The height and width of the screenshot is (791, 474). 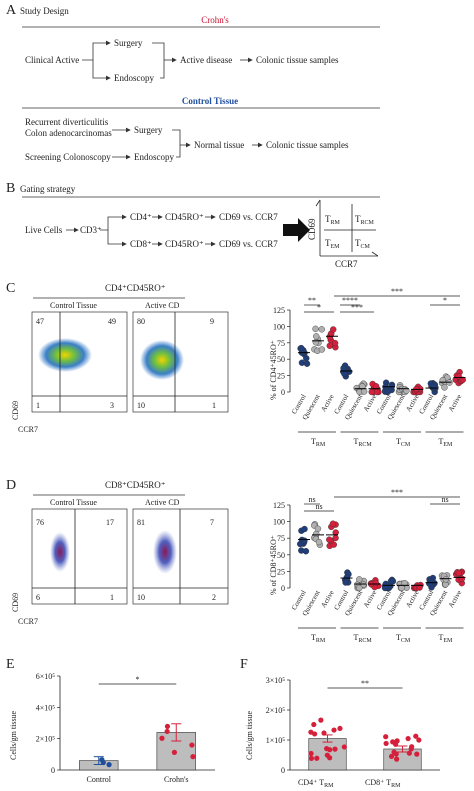 What do you see at coordinates (141, 405) in the screenshot?
I see `flow-c-right-q3: 10` at bounding box center [141, 405].